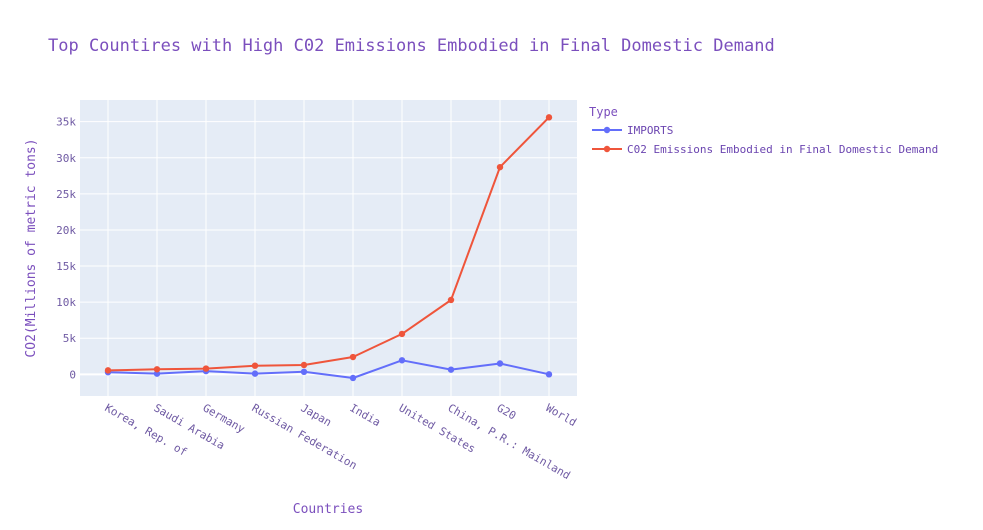 This screenshot has height=530, width=983. What do you see at coordinates (66, 158) in the screenshot?
I see `y-tick-label: 30k` at bounding box center [66, 158].